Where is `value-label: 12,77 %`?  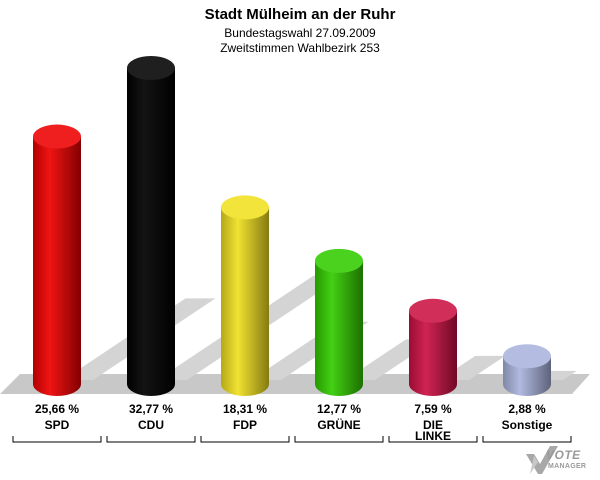
value-label: 12,77 % is located at coordinates (339, 409).